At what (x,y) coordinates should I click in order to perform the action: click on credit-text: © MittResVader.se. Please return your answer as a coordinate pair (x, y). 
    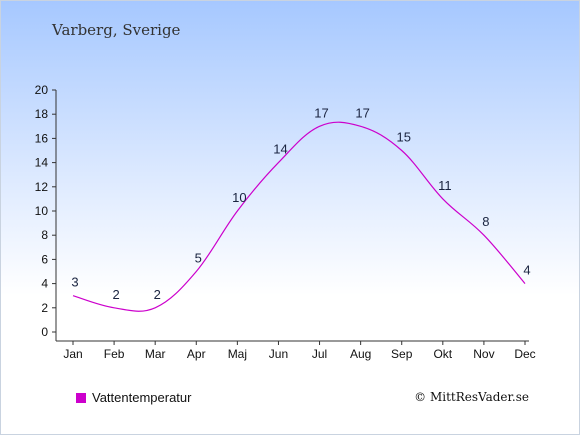
    Looking at the image, I should click on (471, 397).